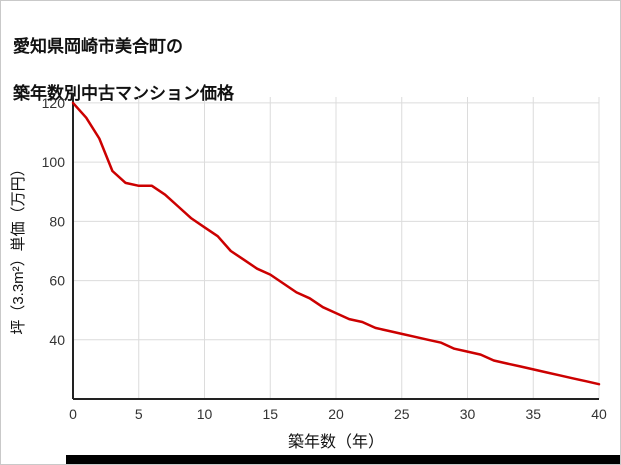 The image size is (621, 465). I want to click on x-tick-label: 35, so click(533, 414).